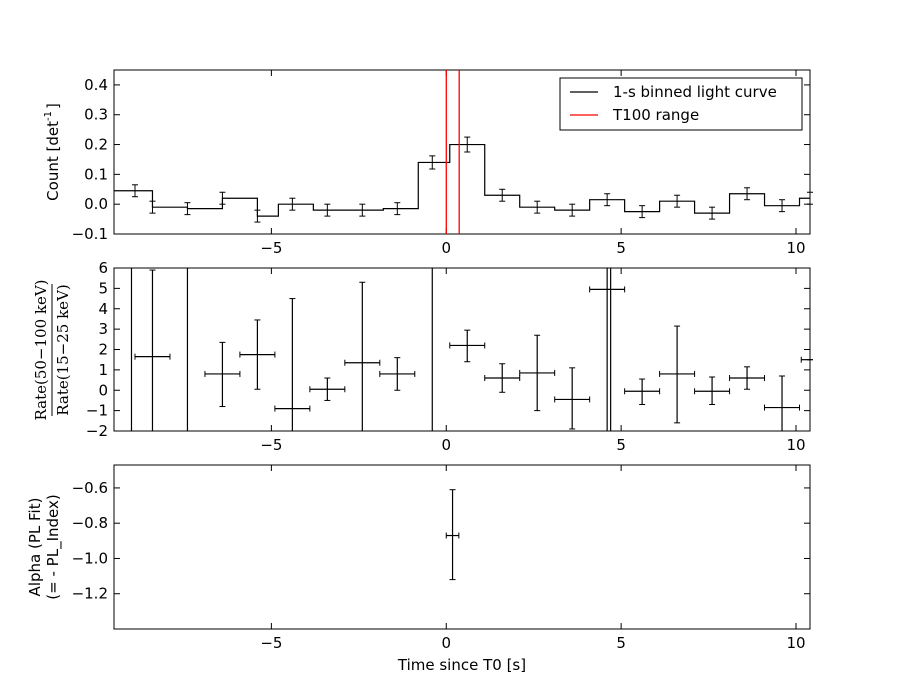  What do you see at coordinates (97, 411) in the screenshot?
I see `y-tick-label: −1` at bounding box center [97, 411].